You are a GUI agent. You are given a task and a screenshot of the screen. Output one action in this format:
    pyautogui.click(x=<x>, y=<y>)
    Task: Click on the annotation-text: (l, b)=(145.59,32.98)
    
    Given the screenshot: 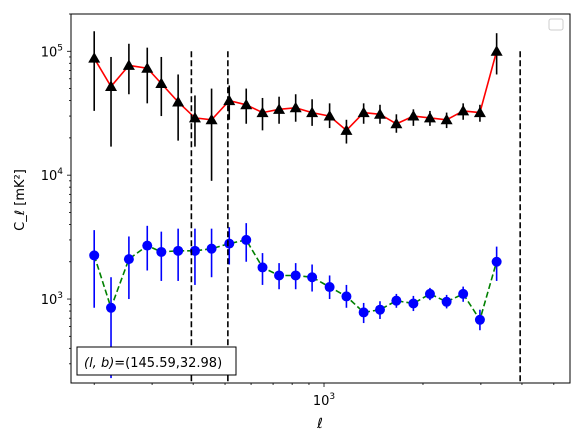 What is the action you would take?
    pyautogui.click(x=153, y=363)
    